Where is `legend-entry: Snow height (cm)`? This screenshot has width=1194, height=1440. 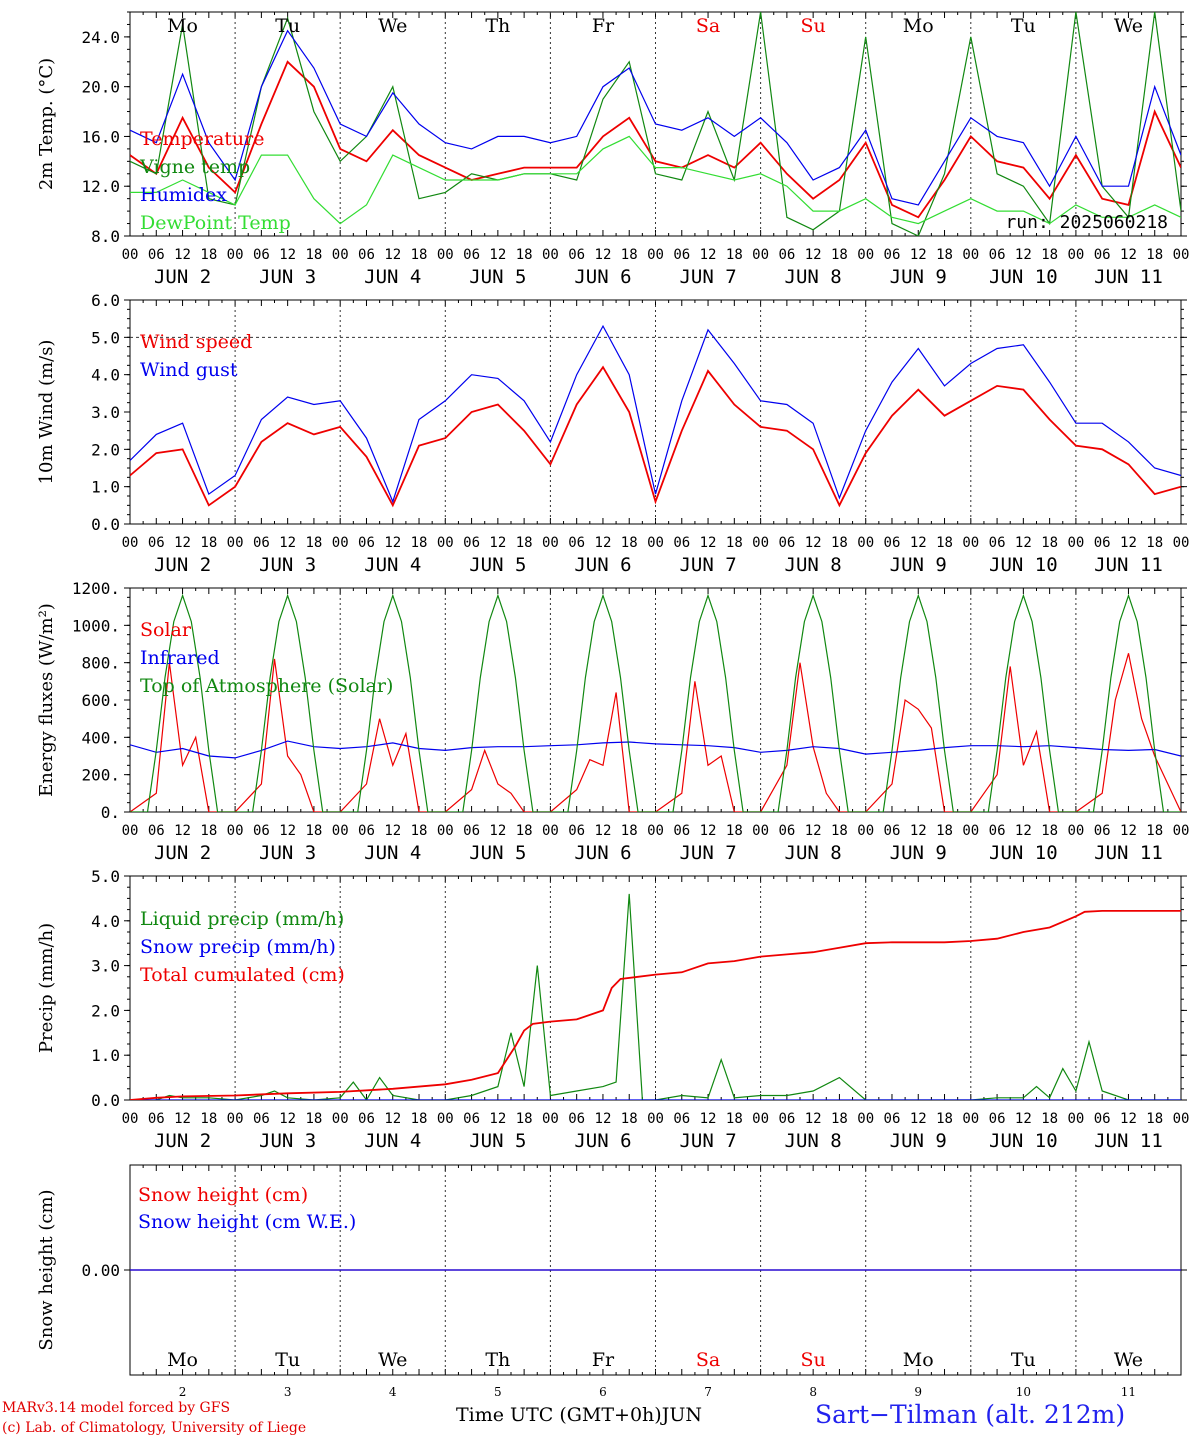 legend-entry: Snow height (cm) is located at coordinates (223, 1195).